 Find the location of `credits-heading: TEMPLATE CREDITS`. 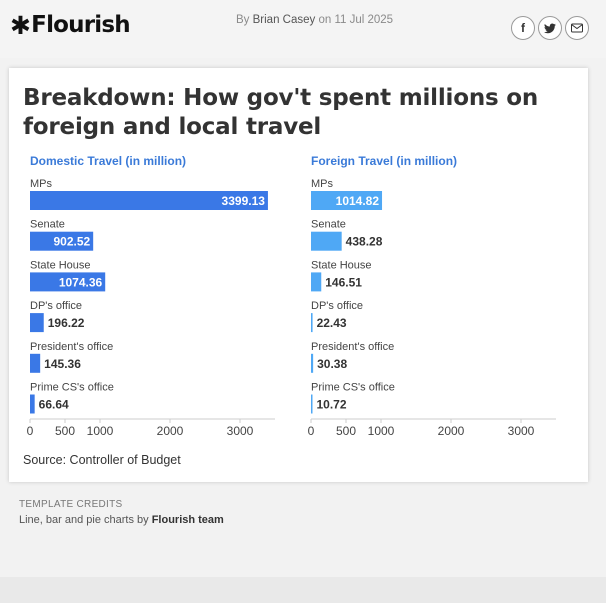

credits-heading: TEMPLATE CREDITS is located at coordinates (71, 504).